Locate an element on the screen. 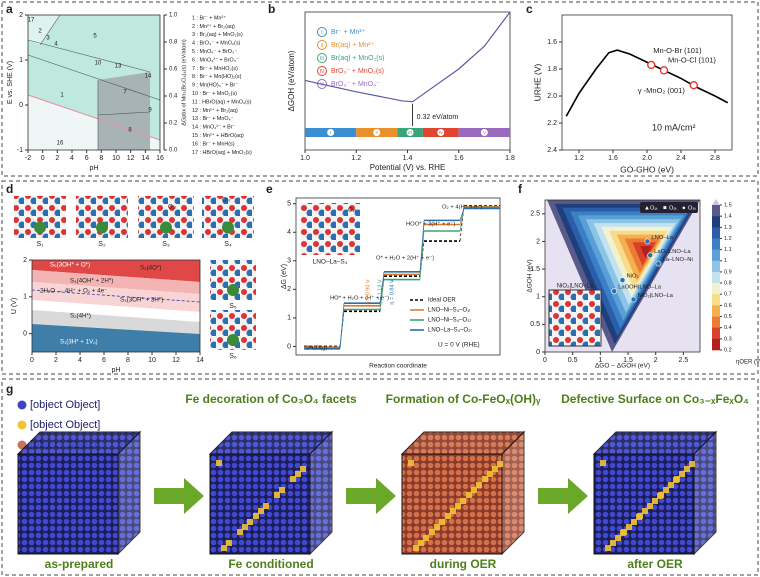 This screenshot has height=577, width=760. stage-title: Fe decoration of Co₃O₄ facets is located at coordinates (271, 399).